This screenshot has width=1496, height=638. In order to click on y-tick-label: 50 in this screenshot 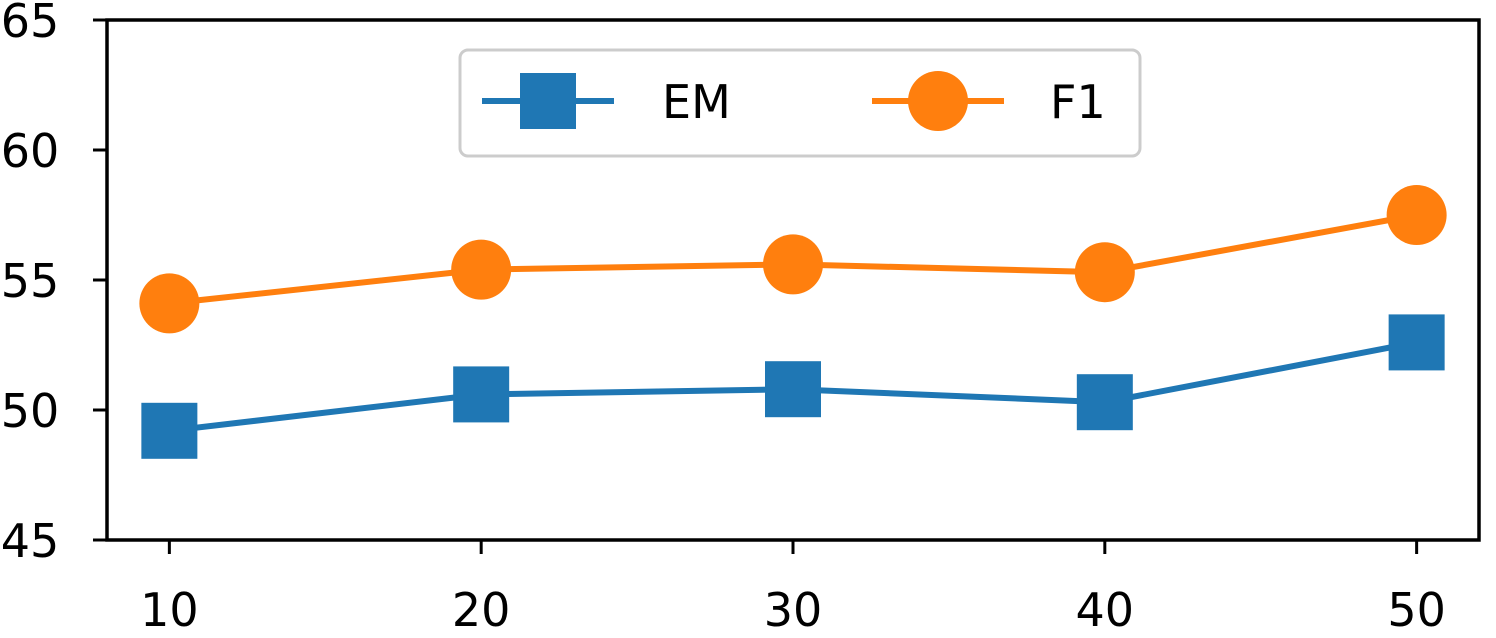, I will do `click(30, 411)`.